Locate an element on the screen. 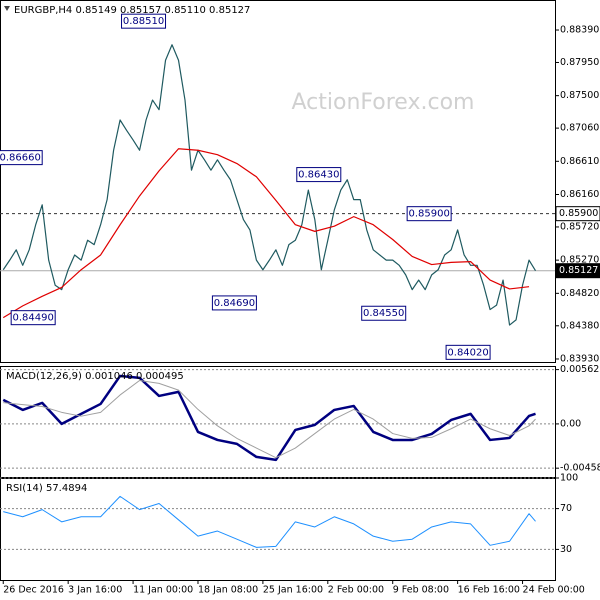  x-tick-label: 16 Feb 16:00 is located at coordinates (489, 590).